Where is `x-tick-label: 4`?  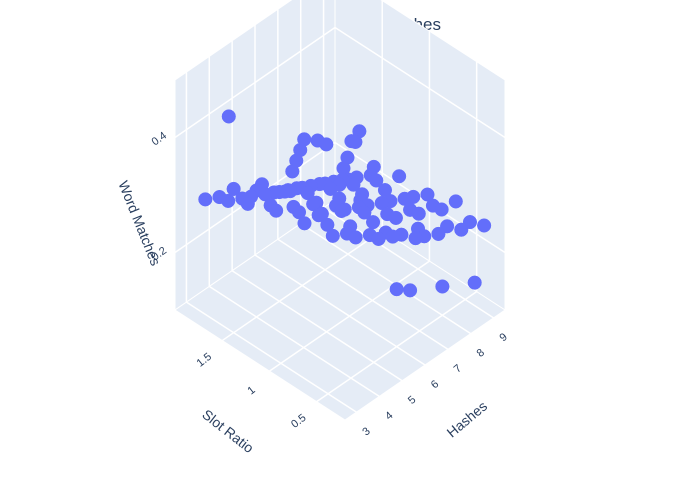 x-tick-label: 4 is located at coordinates (389, 416).